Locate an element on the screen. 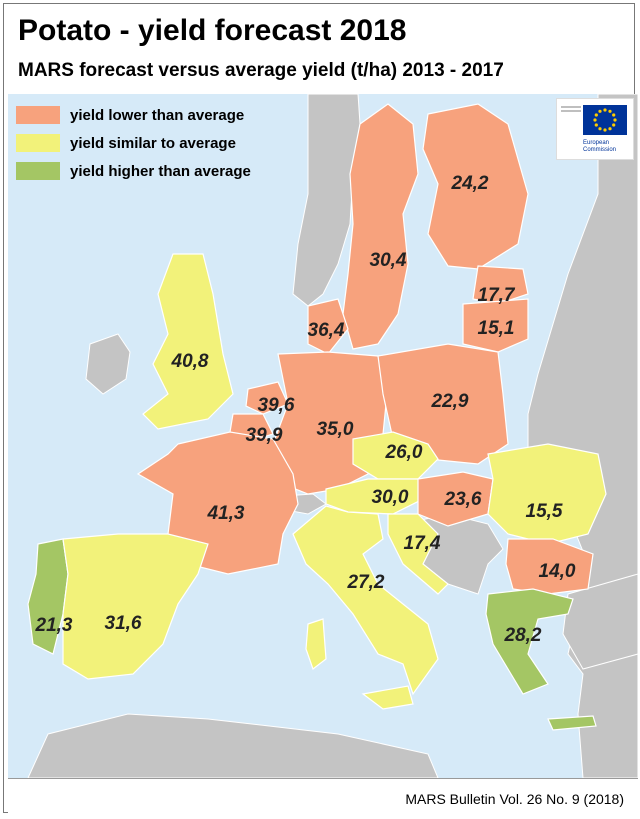  region-latvia-lithuania is located at coordinates (495, 325).